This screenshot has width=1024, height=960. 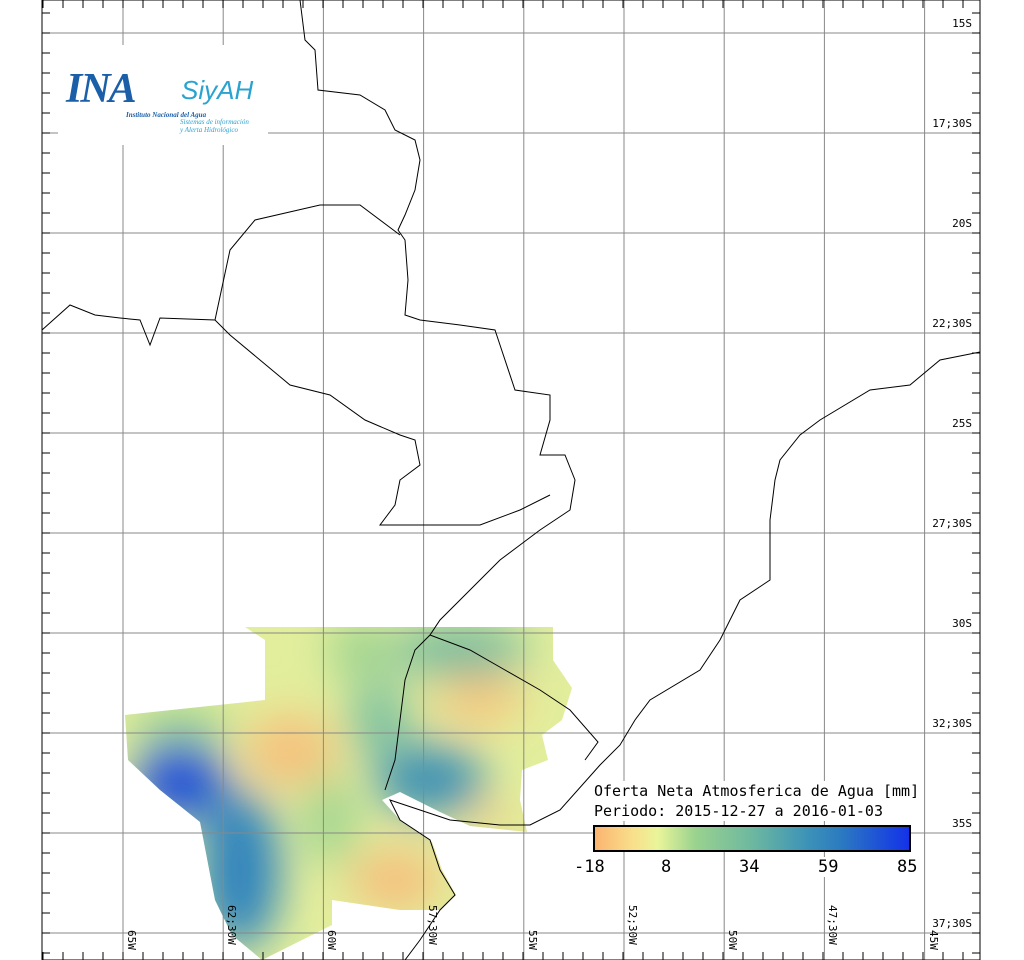 What do you see at coordinates (962, 223) in the screenshot?
I see `lat-label: 20S` at bounding box center [962, 223].